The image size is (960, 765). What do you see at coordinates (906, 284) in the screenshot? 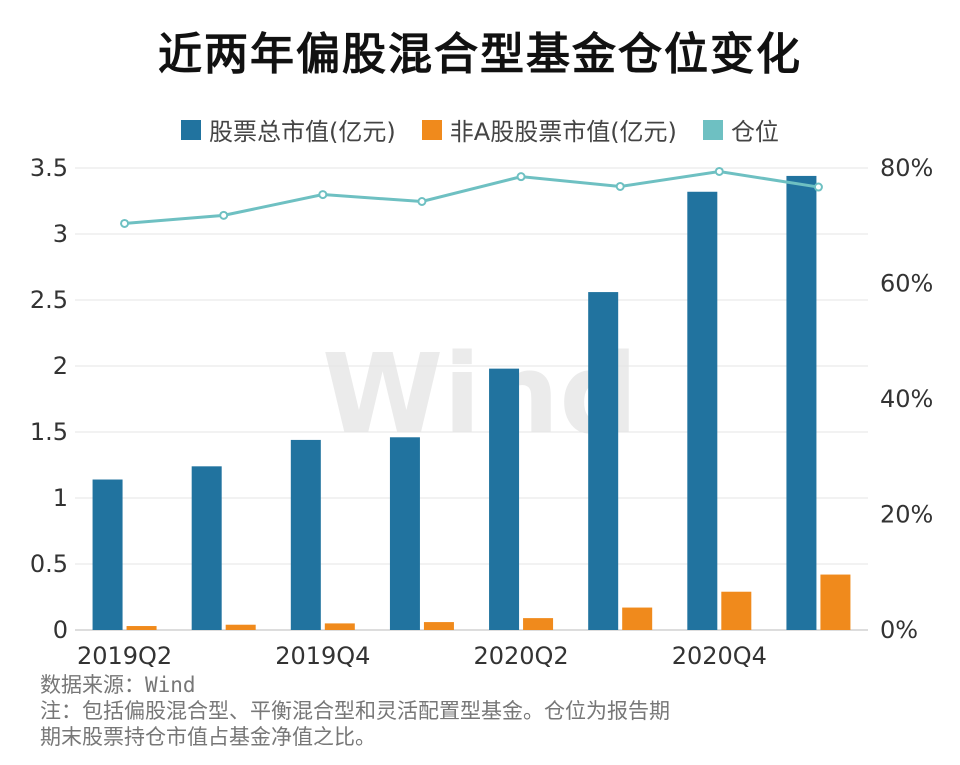
I see `y-right-tick-label: 60%` at bounding box center [906, 284].